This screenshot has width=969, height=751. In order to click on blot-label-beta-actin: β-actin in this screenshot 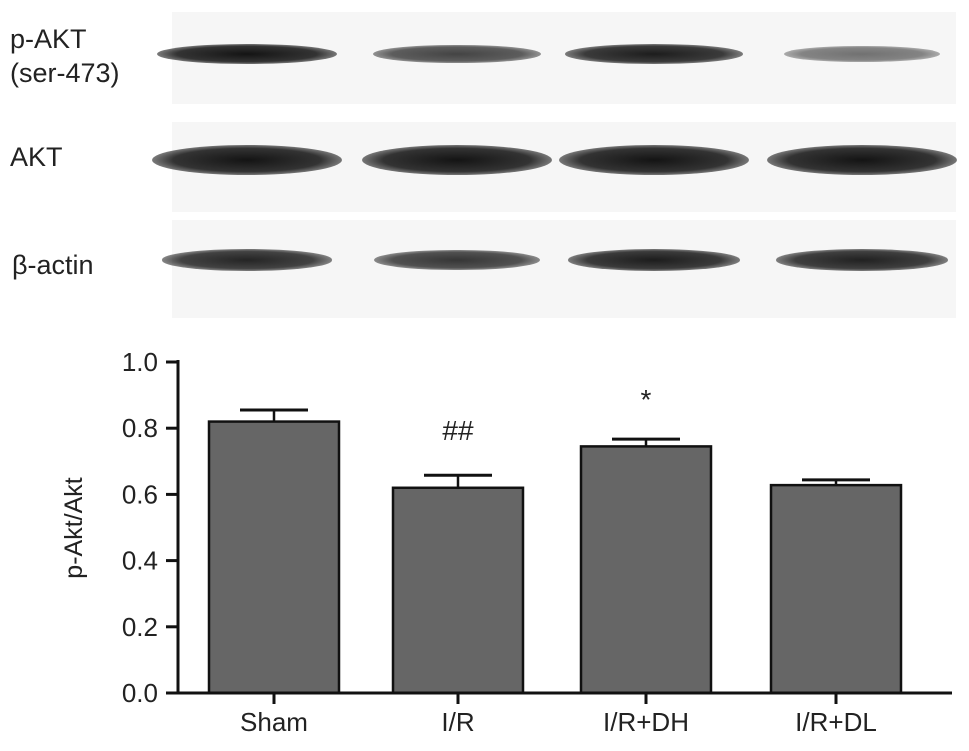, I will do `click(53, 265)`.